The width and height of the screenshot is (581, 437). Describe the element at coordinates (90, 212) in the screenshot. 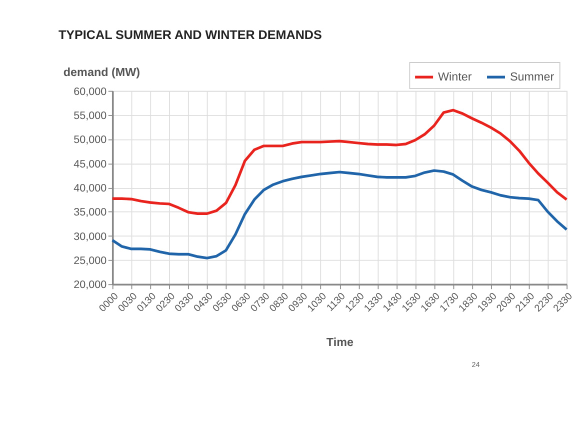

I see `y-tick-label: 35,000` at that location.